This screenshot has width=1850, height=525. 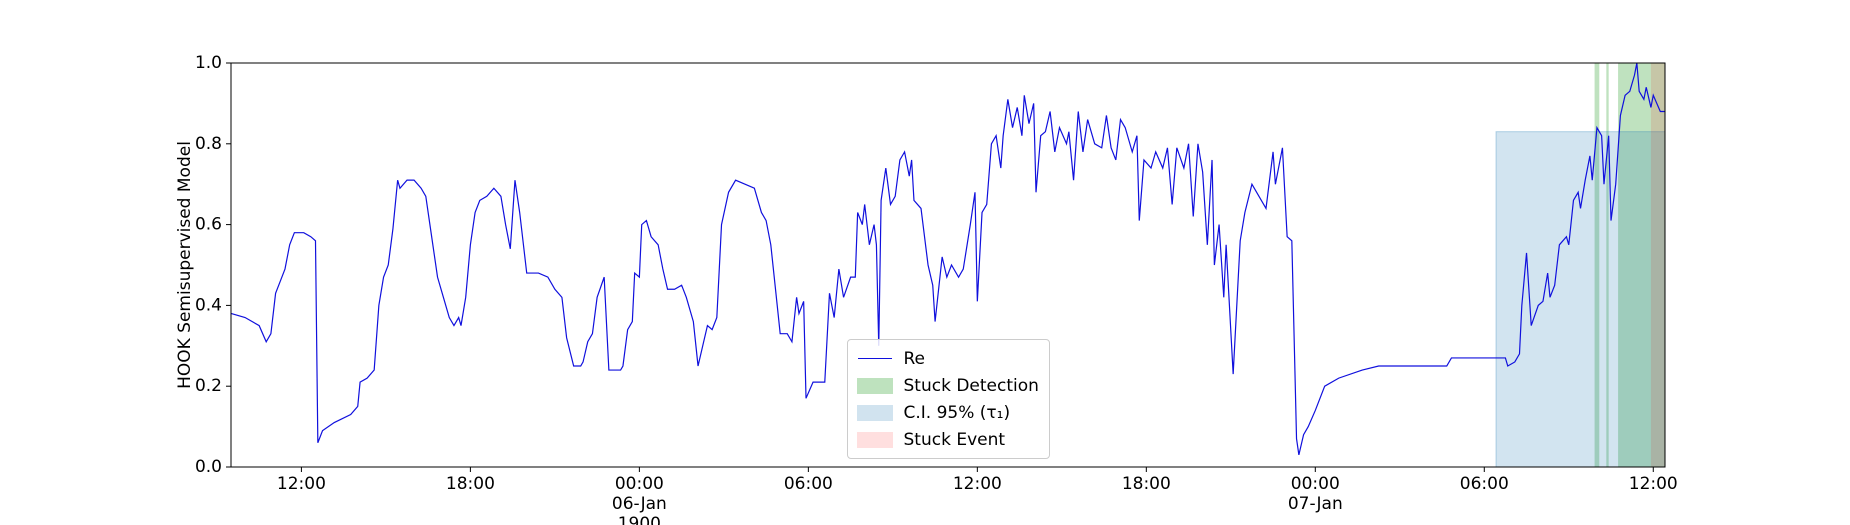 I want to click on legend-label: Re, so click(x=914, y=358).